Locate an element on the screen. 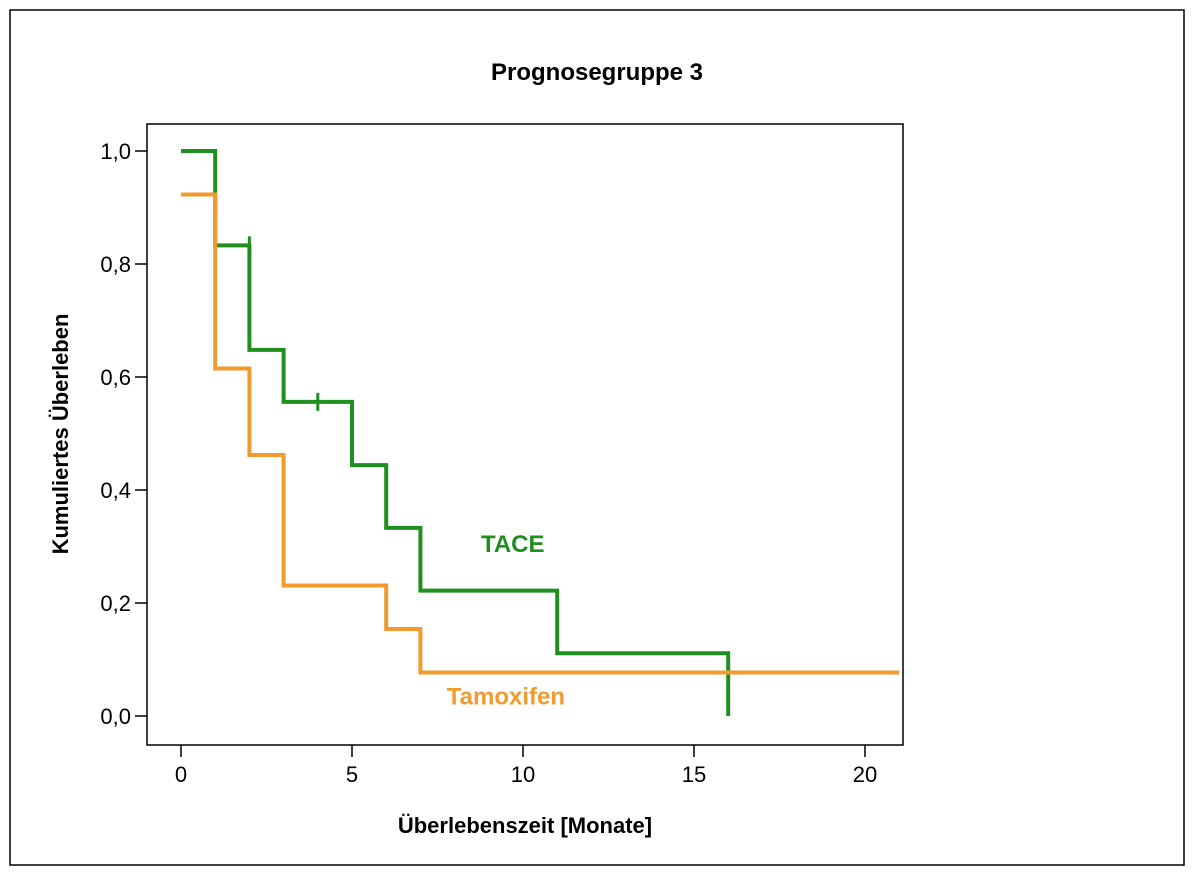 This screenshot has width=1194, height=872. y-tick-label: 0,6 is located at coordinates (115, 377).